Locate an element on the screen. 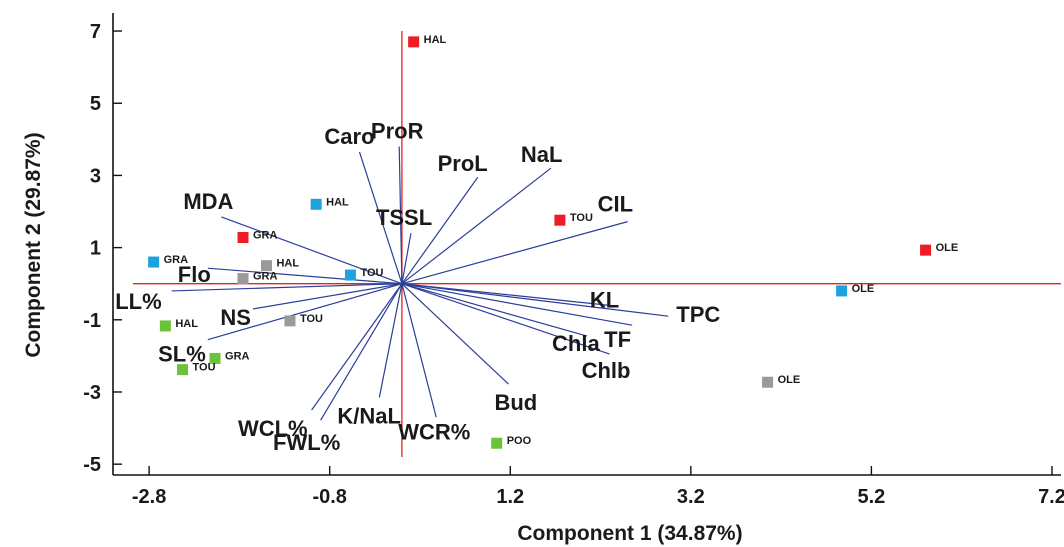 The width and height of the screenshot is (1064, 547). x-tick-label: 7.2 is located at coordinates (1051, 497).